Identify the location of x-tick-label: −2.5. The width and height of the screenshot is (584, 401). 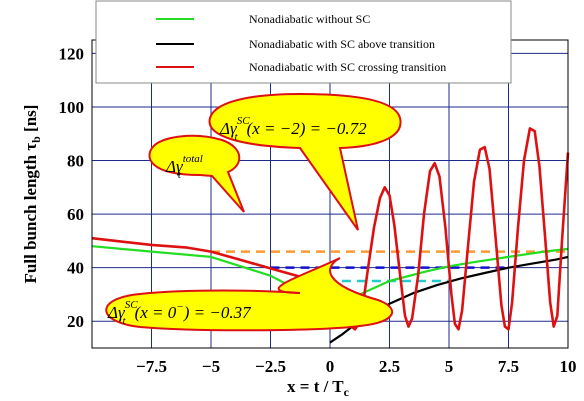
(270, 366).